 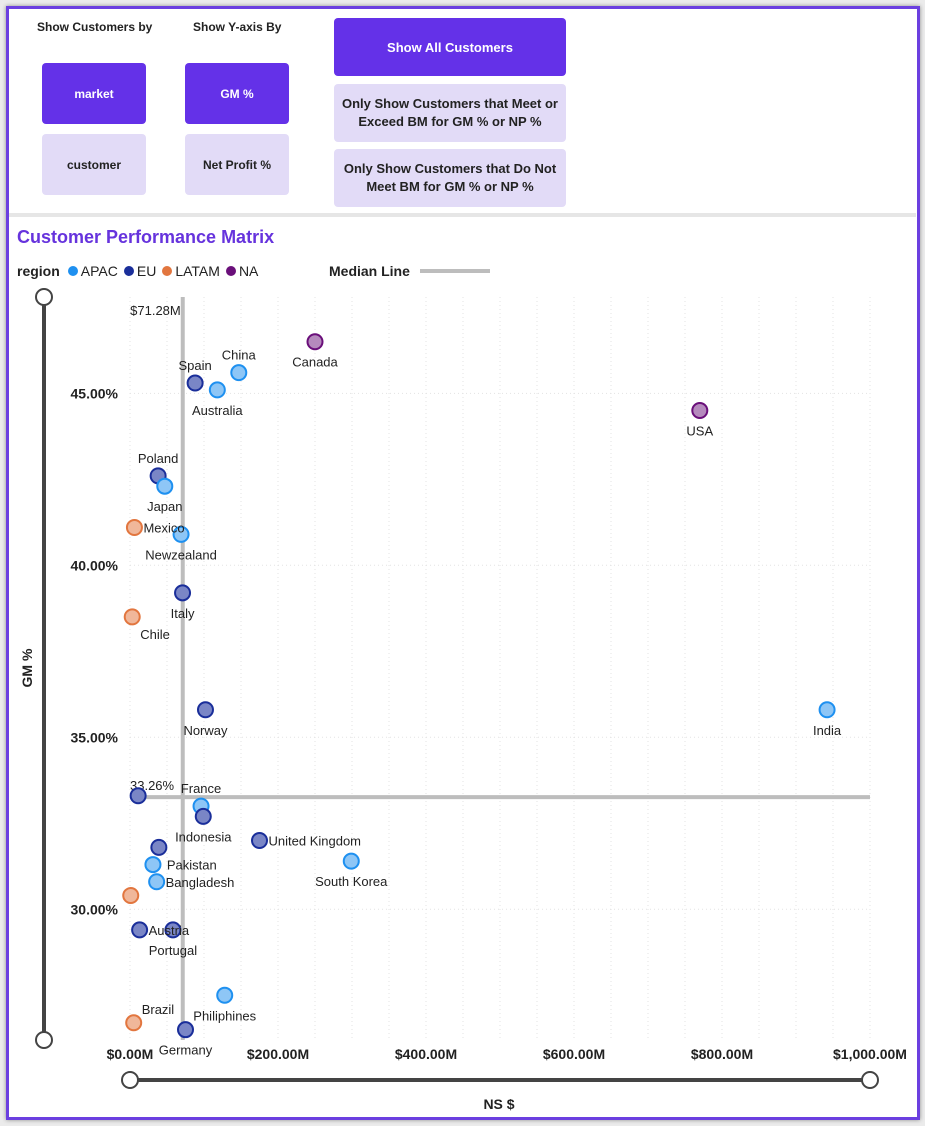 What do you see at coordinates (197, 271) in the screenshot?
I see `legend-label-latam: LATAM` at bounding box center [197, 271].